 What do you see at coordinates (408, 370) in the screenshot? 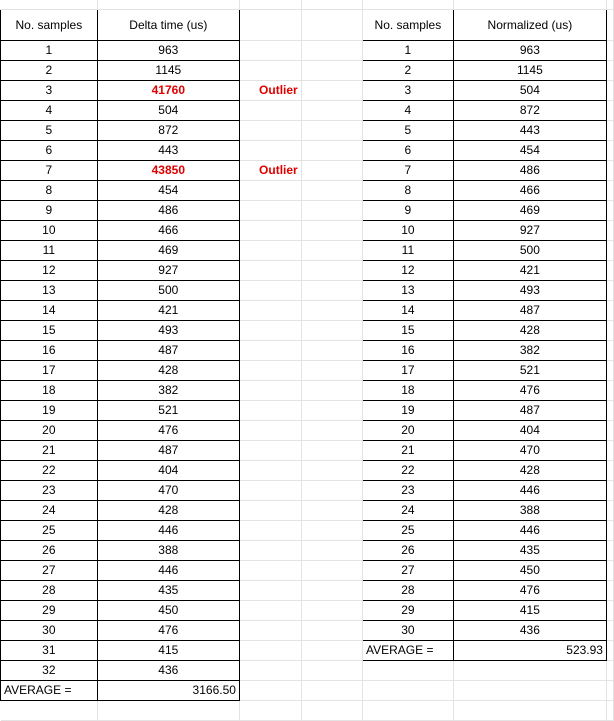
I see `right-sample-number: 17` at bounding box center [408, 370].